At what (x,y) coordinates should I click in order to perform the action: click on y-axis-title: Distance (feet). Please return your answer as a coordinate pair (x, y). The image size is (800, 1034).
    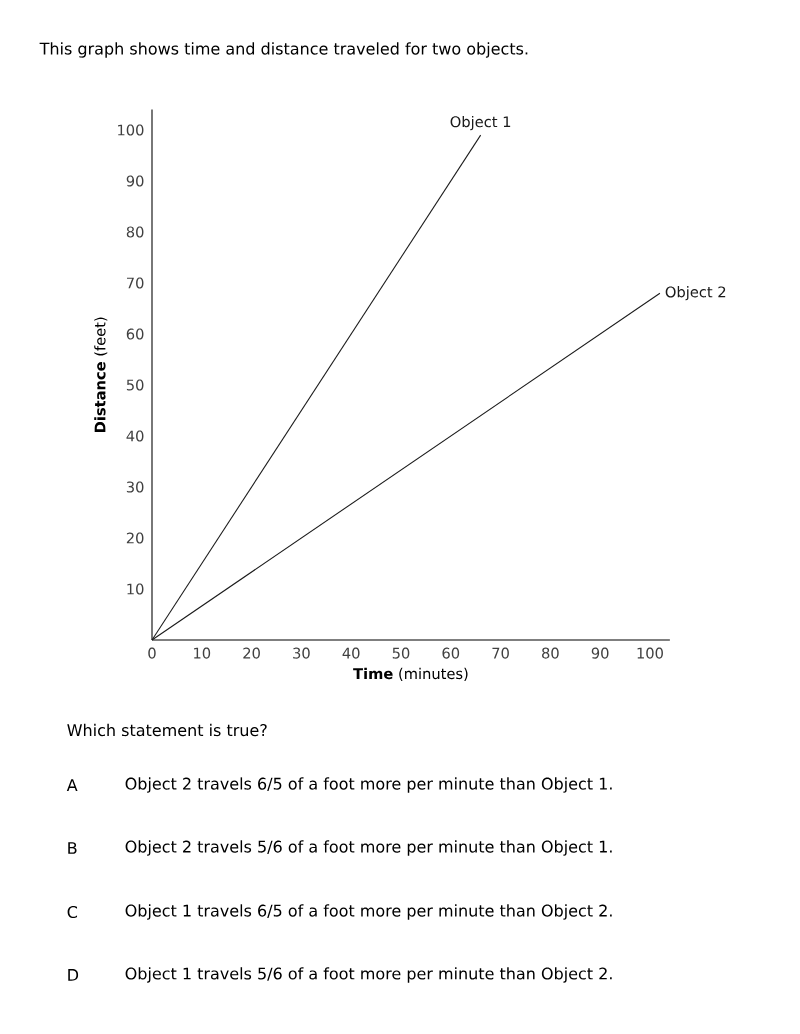
    Looking at the image, I should click on (101, 374).